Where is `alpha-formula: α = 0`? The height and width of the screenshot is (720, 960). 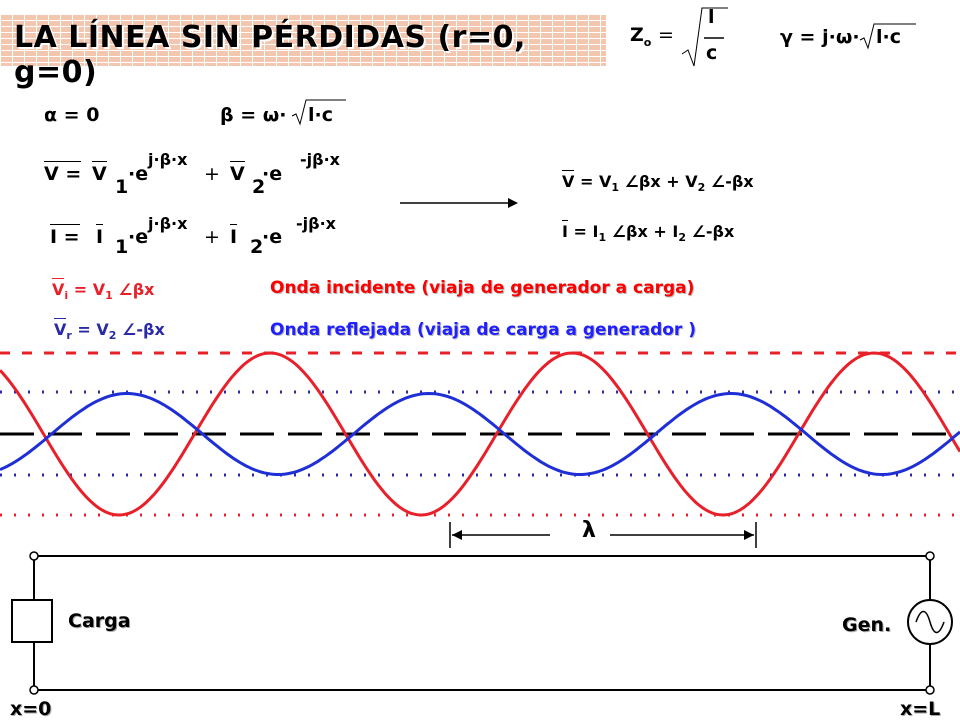
alpha-formula: α = 0 is located at coordinates (72, 115).